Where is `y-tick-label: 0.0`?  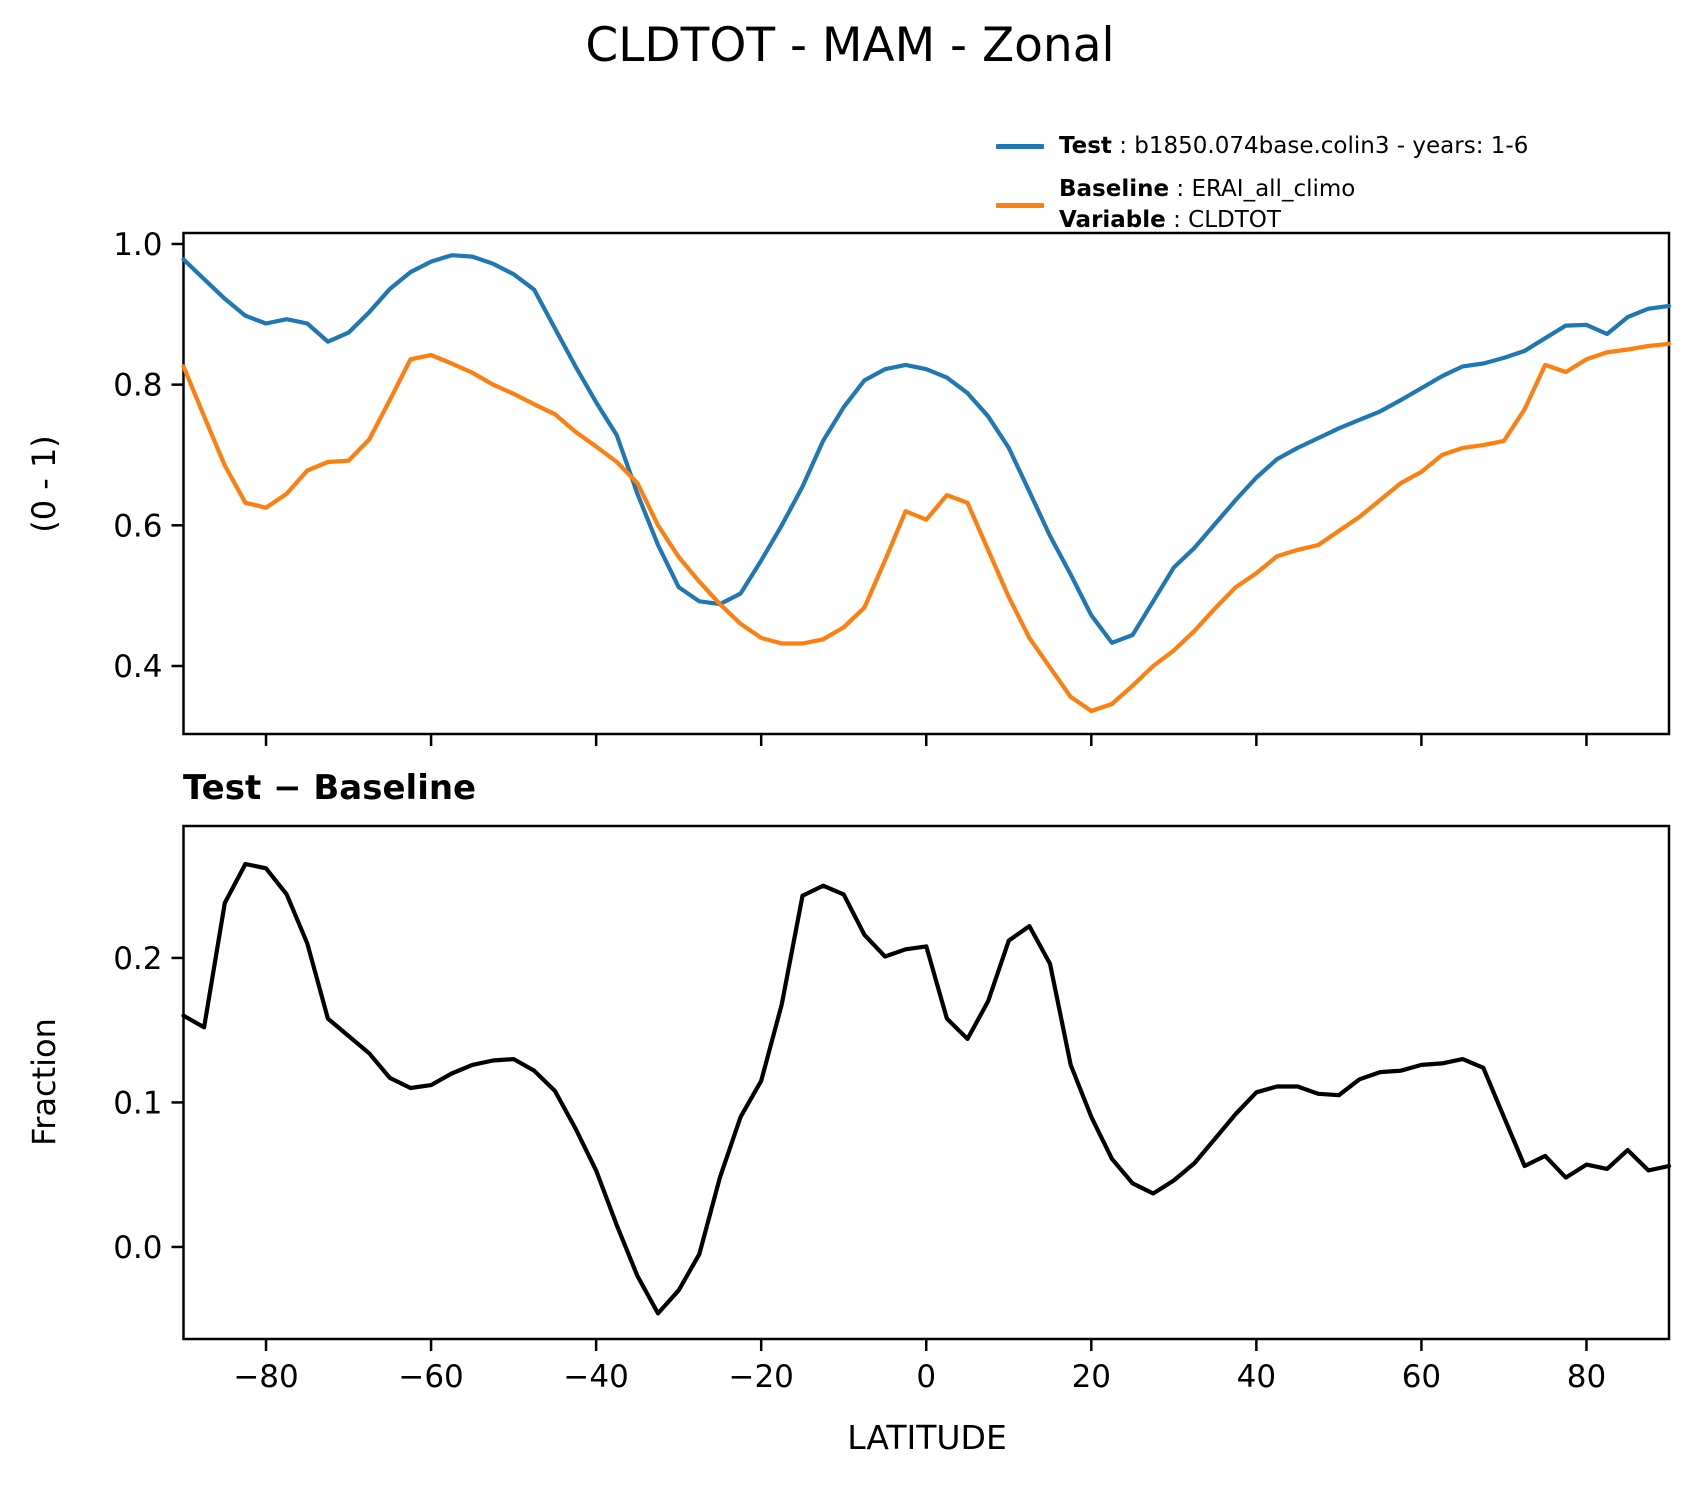 y-tick-label: 0.0 is located at coordinates (137, 1248).